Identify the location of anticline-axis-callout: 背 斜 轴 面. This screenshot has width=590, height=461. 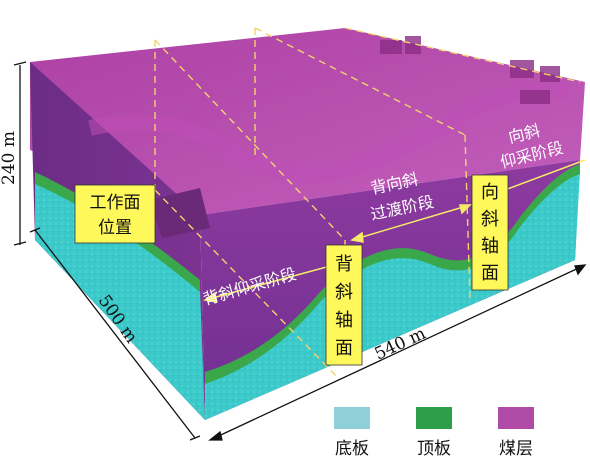
(344, 305).